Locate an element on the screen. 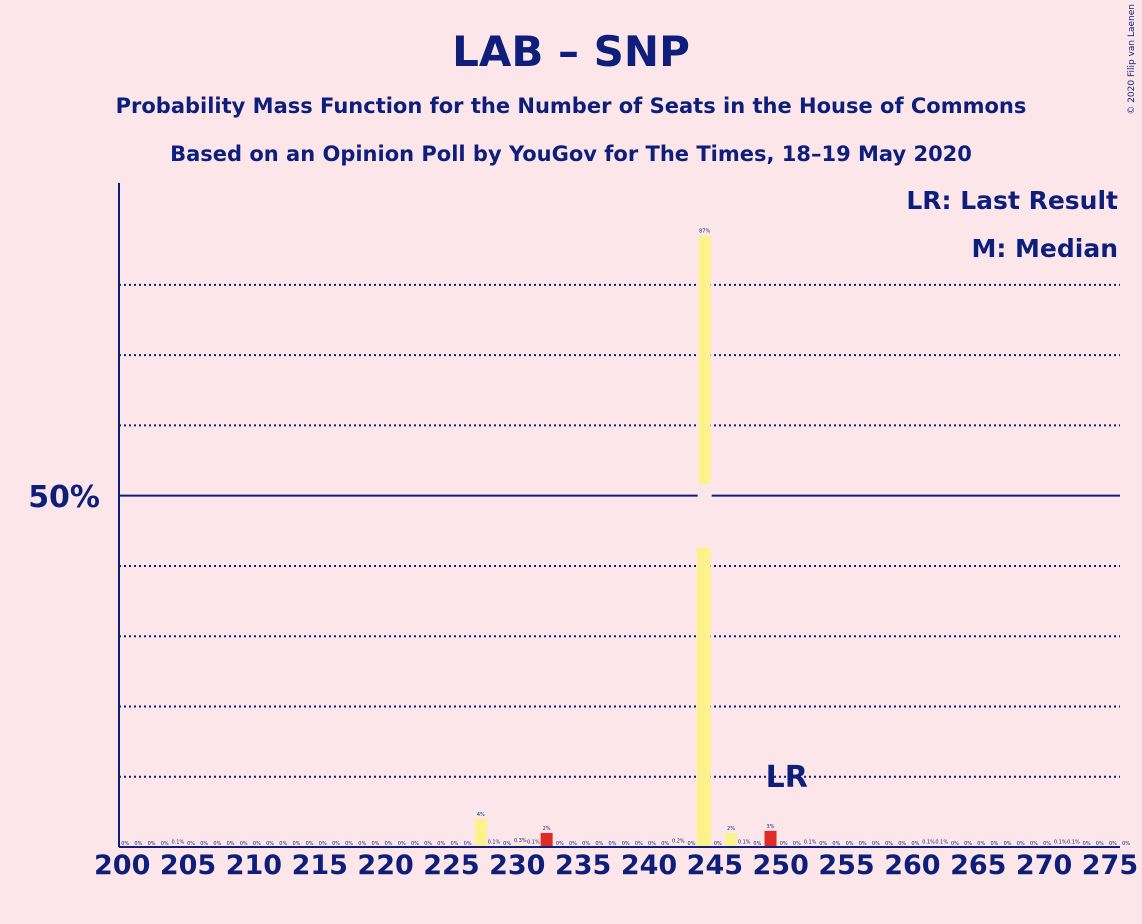 The width and height of the screenshot is (1142, 924). x-tick-label: 240 is located at coordinates (649, 865).